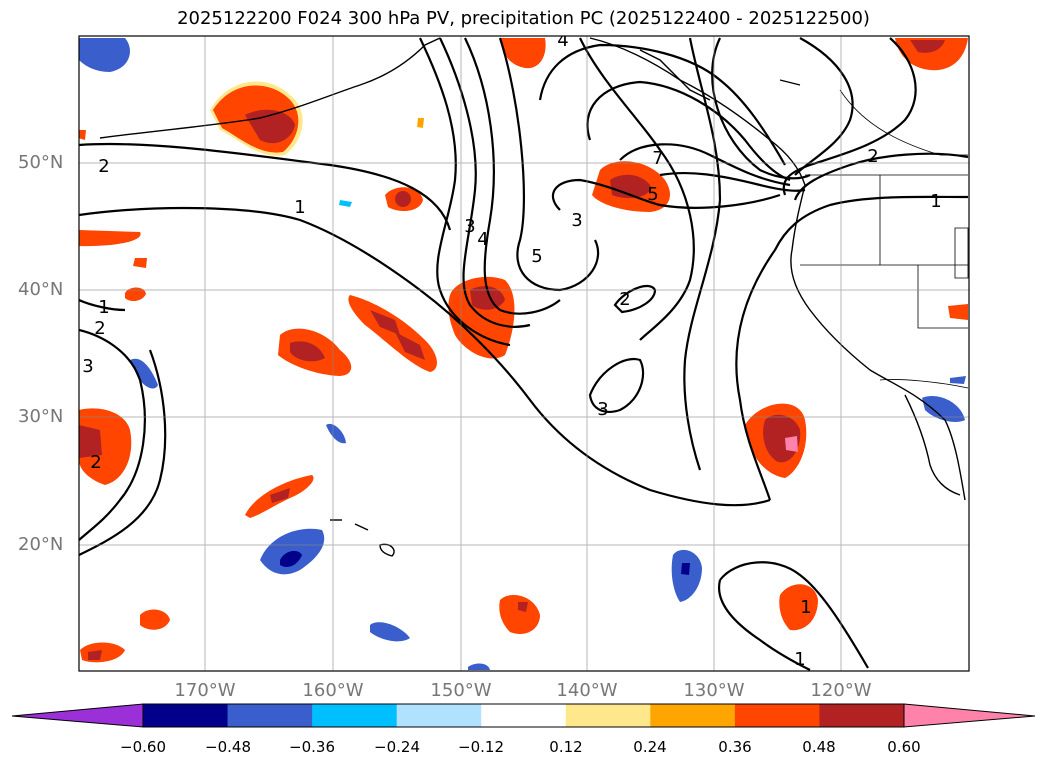 This screenshot has width=1047, height=765. Describe the element at coordinates (657, 158) in the screenshot. I see `contour-label: 7` at that location.